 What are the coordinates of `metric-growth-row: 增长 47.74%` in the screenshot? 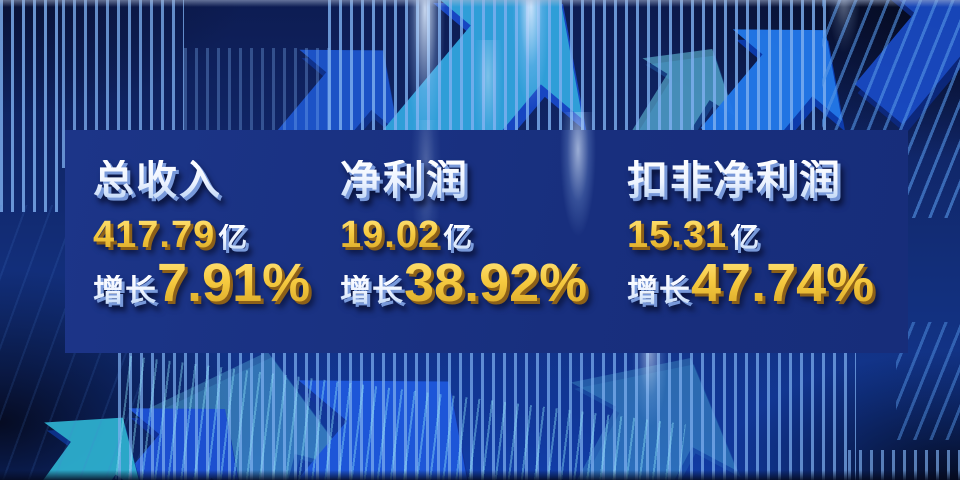 It's located at (750, 283).